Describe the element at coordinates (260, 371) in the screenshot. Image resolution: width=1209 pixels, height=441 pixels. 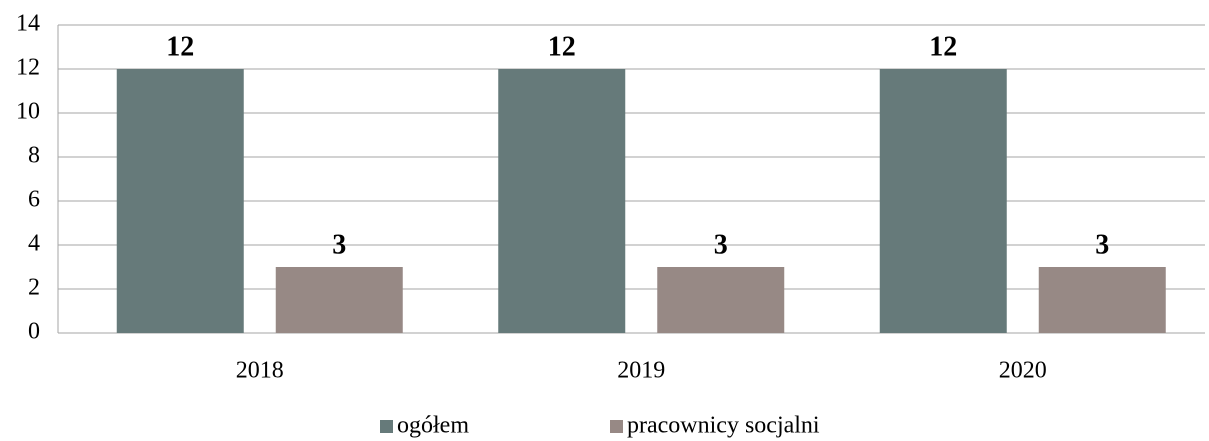
I see `x-tick-label: 2018` at that location.